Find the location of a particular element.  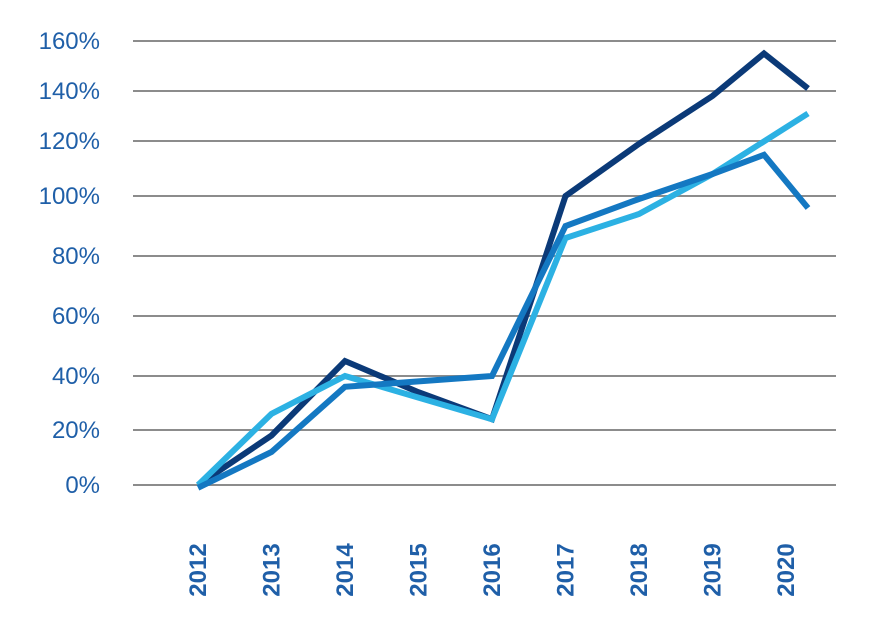

y-axis-tick-labels: 0% 20% 40% 60% 80% 100% 120% 140% 160% is located at coordinates (69, 263).